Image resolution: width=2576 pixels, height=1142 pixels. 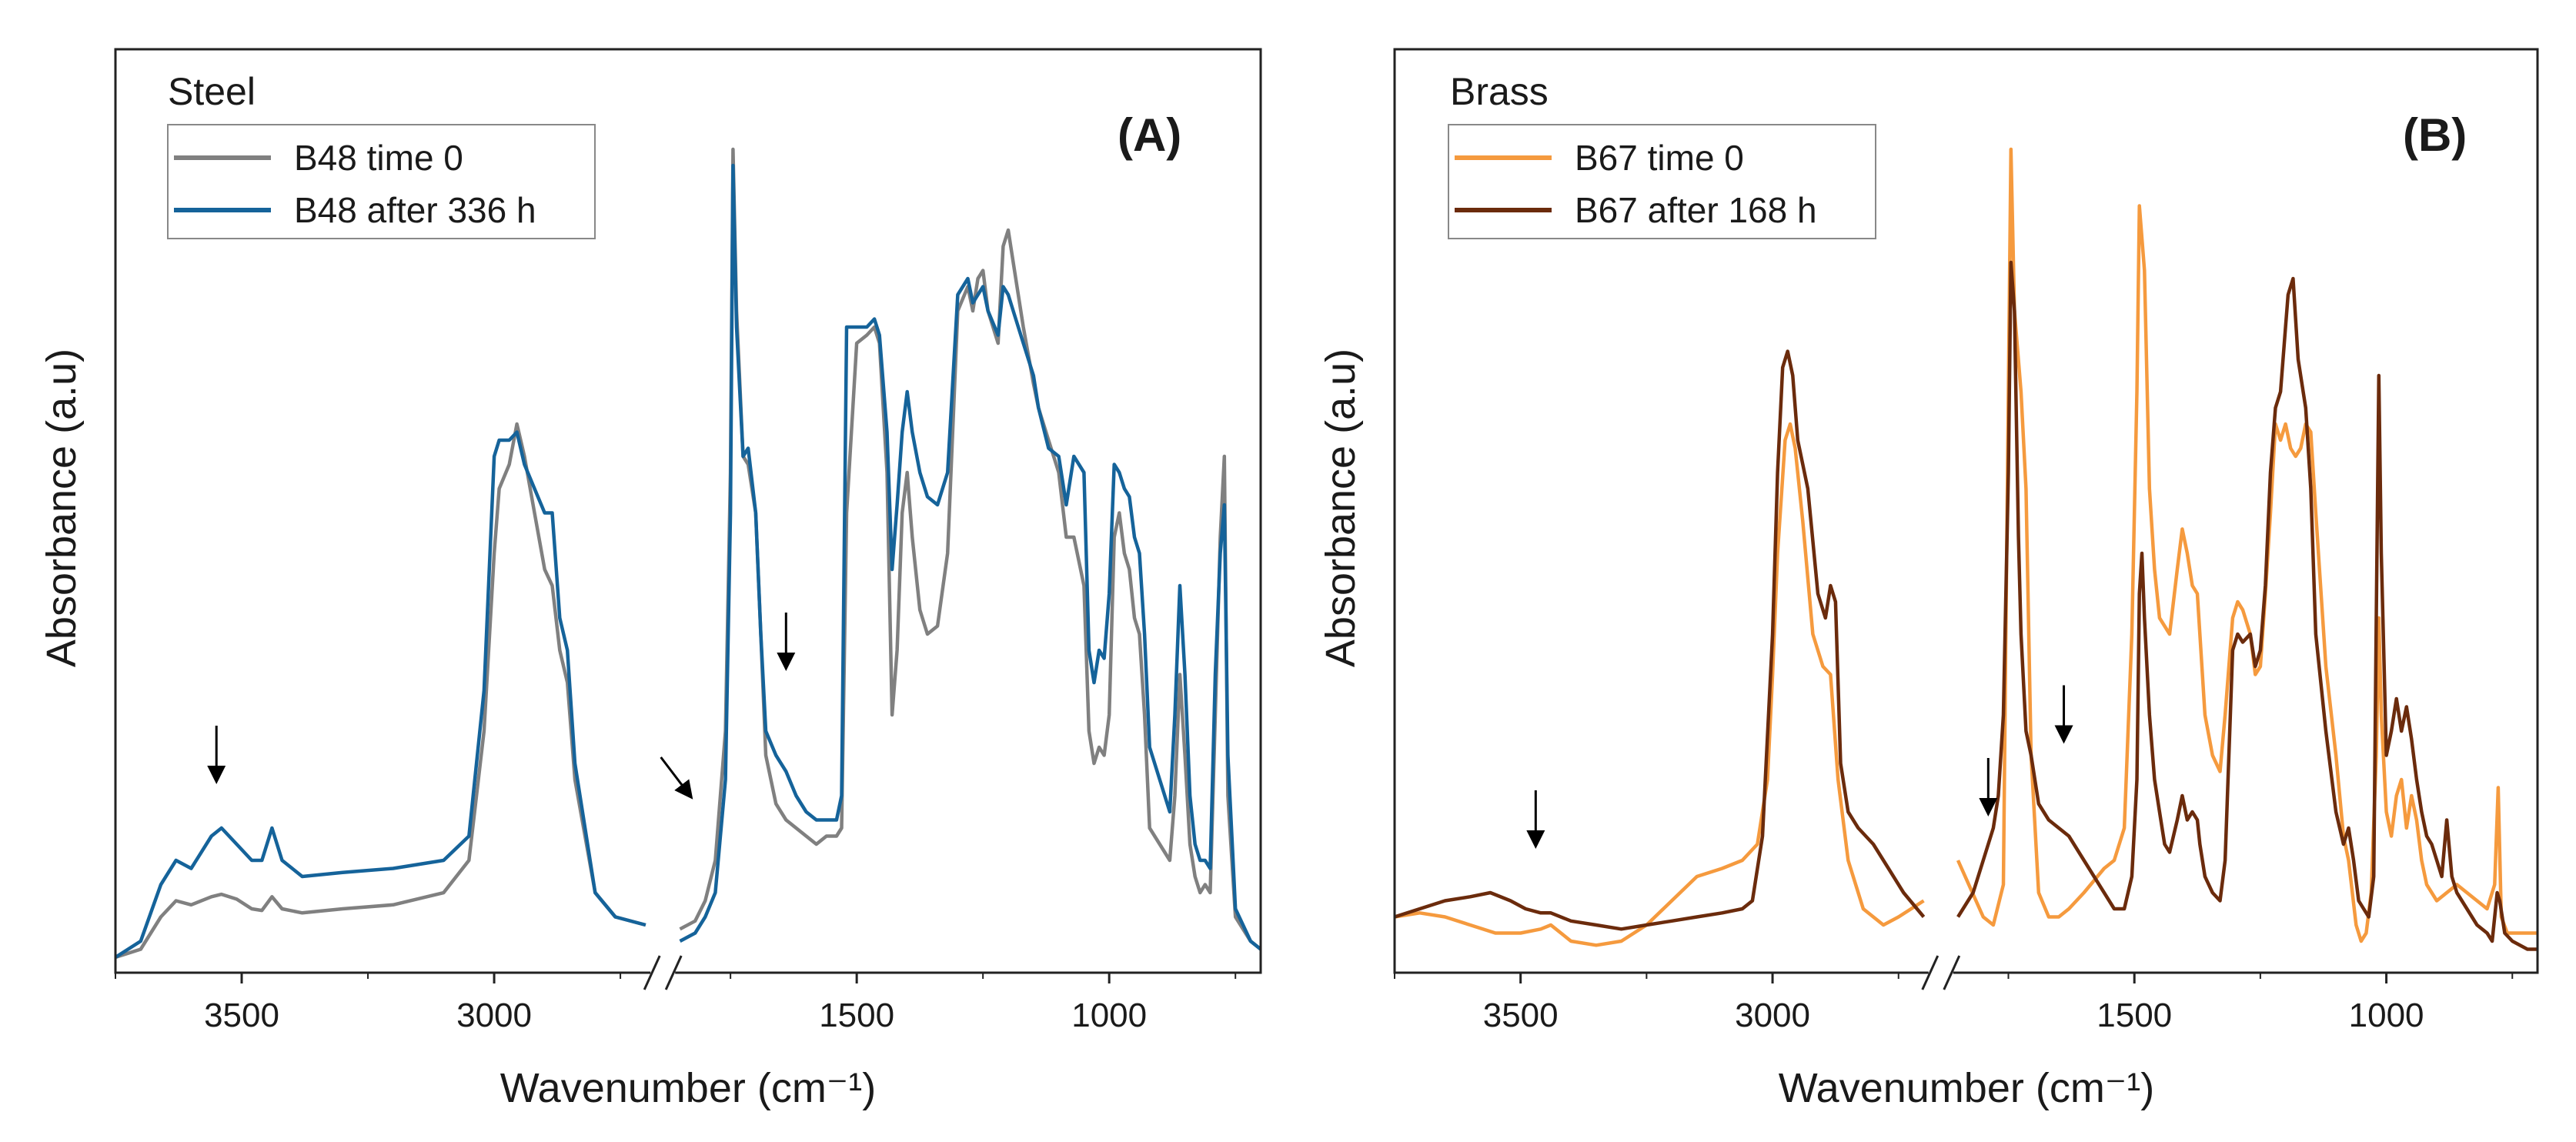 What do you see at coordinates (212, 92) in the screenshot?
I see `panel-title-steel: Steel` at bounding box center [212, 92].